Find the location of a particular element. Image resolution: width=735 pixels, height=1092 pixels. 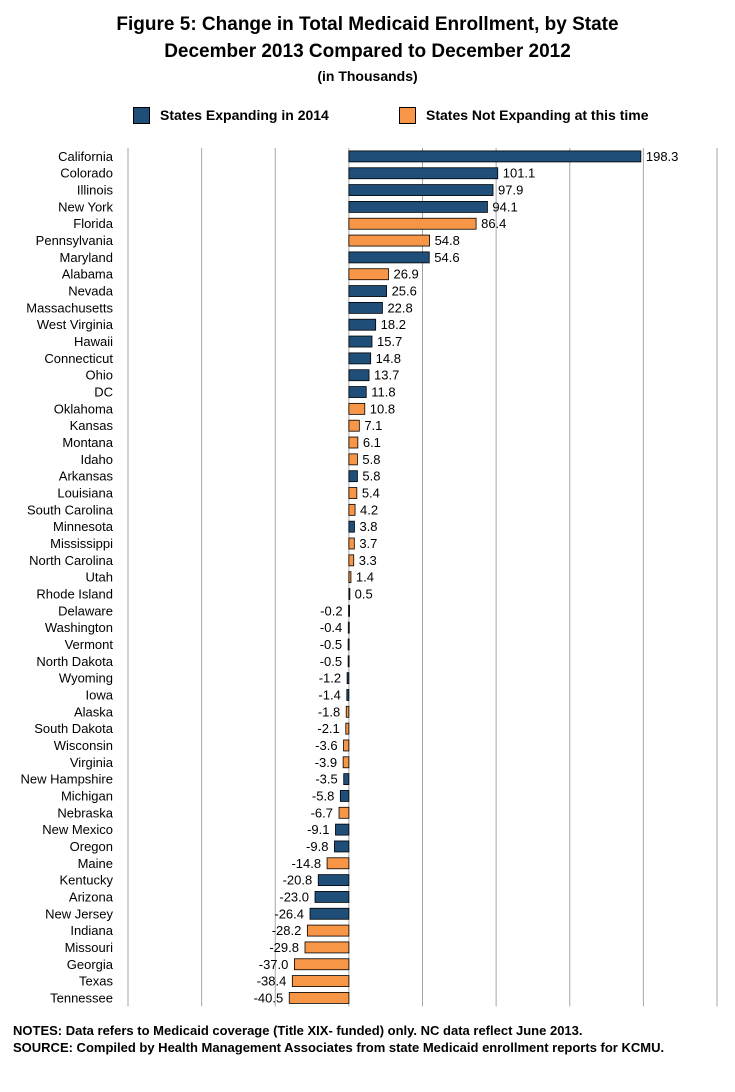

value-label: 25.6 is located at coordinates (404, 291).